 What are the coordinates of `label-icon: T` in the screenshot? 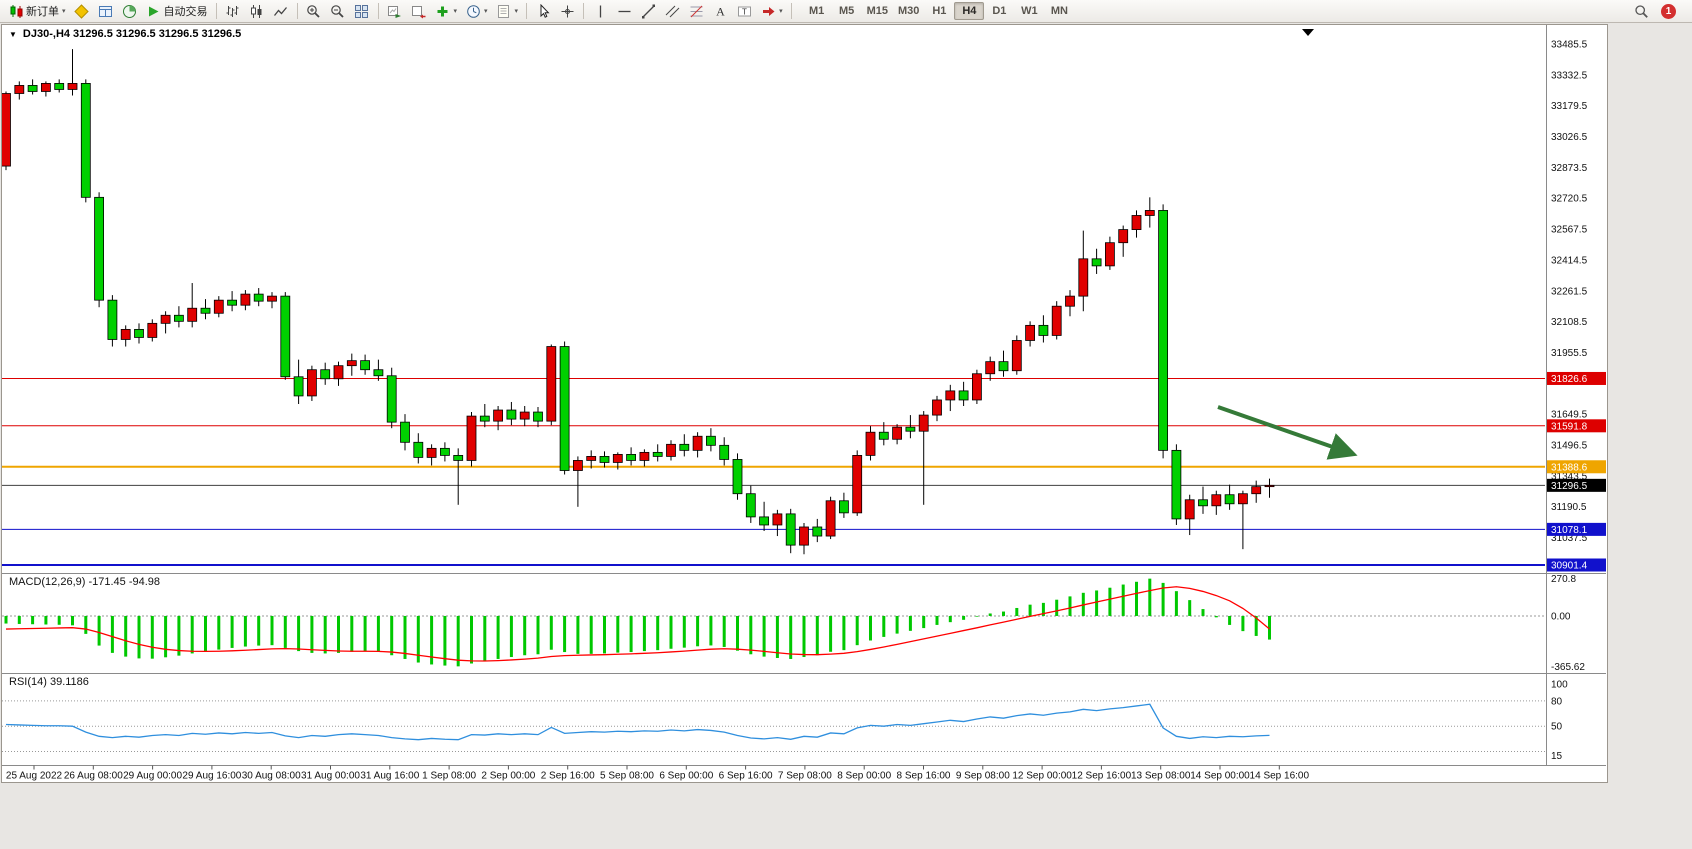 It's located at (744, 11).